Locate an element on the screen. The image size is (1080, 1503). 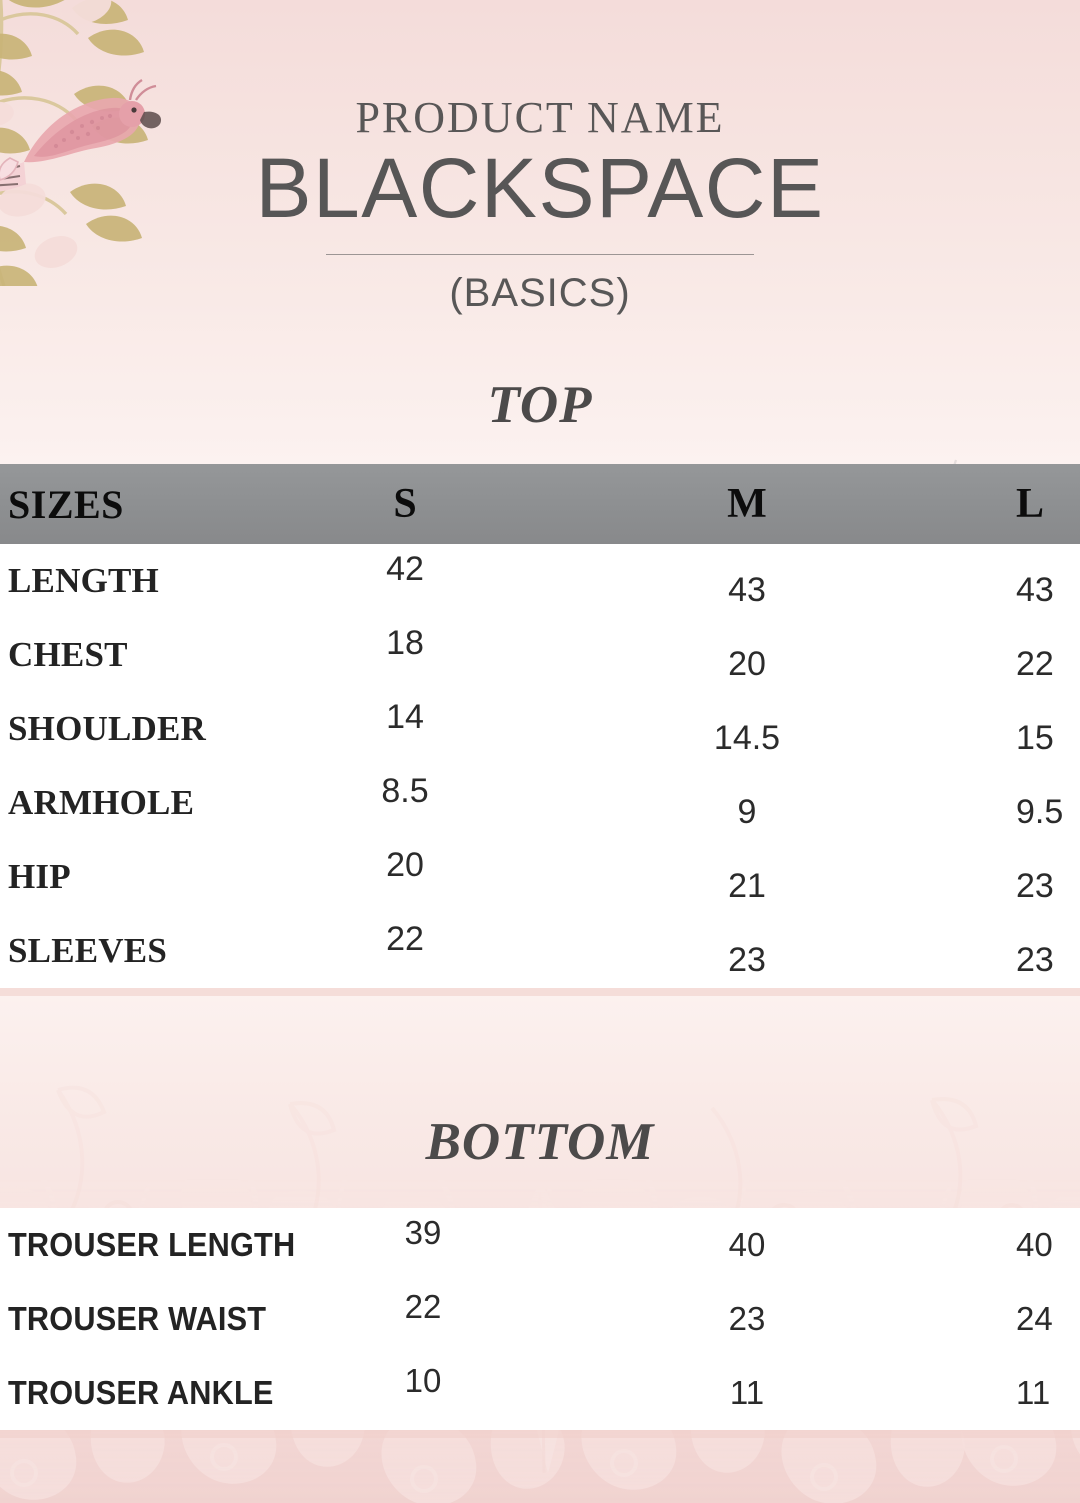
column-header-s: S is located at coordinates (405, 504).